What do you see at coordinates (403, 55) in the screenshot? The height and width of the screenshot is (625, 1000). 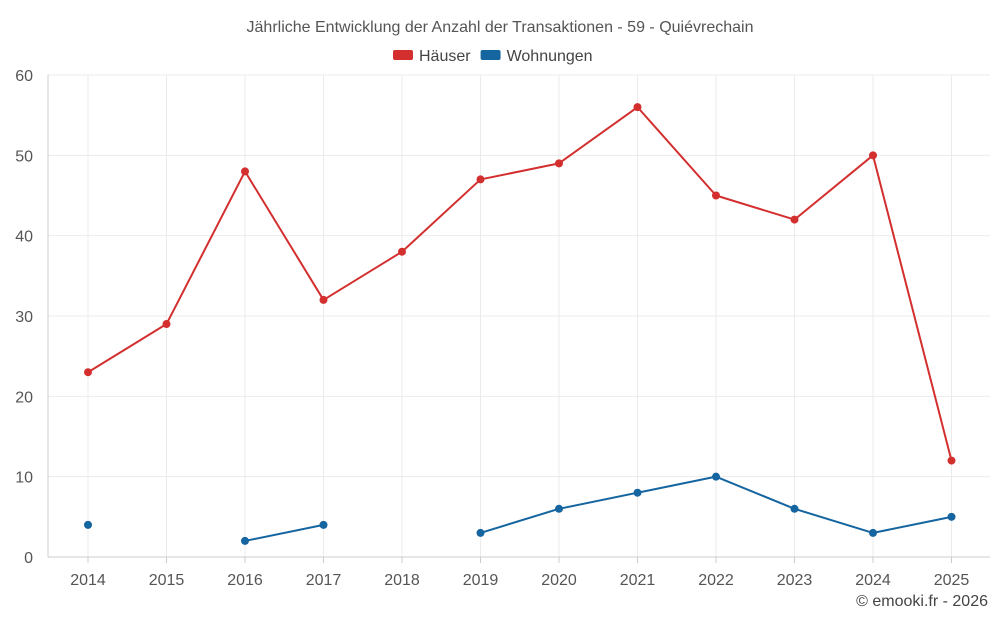 I see `legend-h-user-swatch` at bounding box center [403, 55].